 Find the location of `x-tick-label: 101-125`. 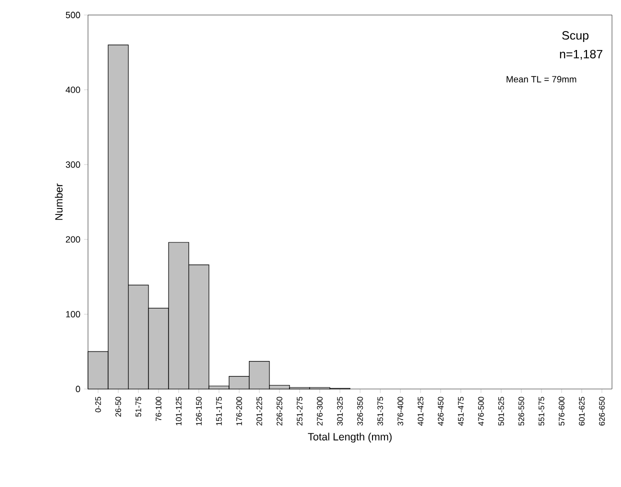

x-tick-label: 101-125 is located at coordinates (179, 411).